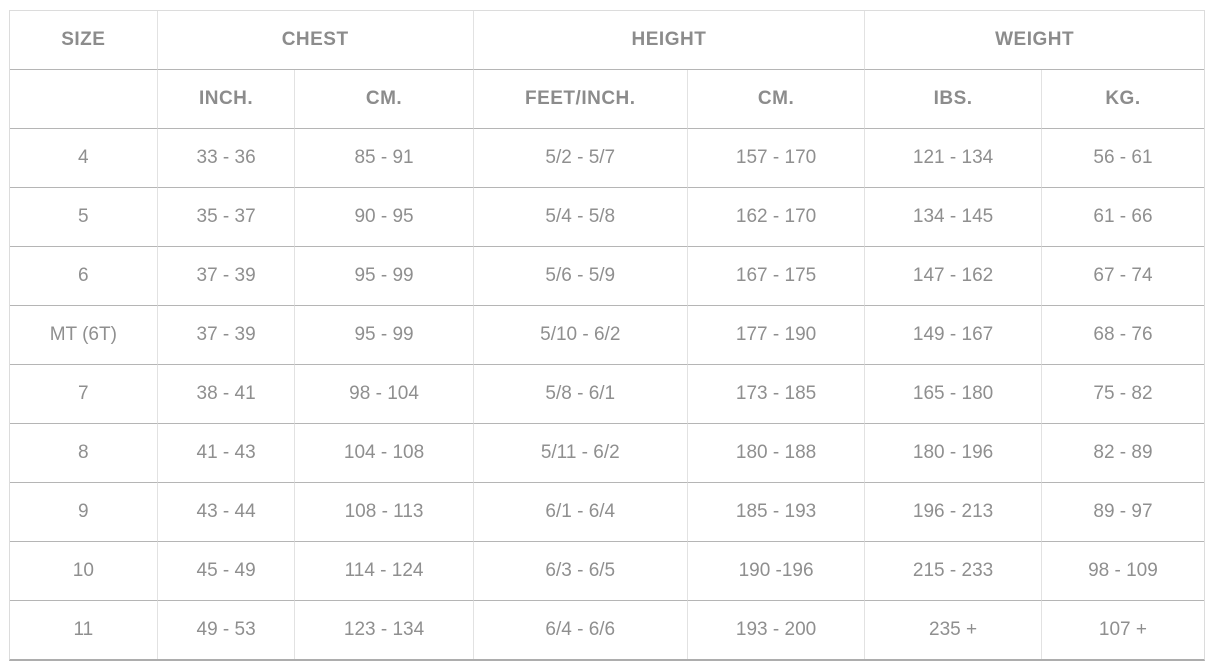 This screenshot has height=665, width=1214. I want to click on sub-header-row: INCH. CM. FEET/INCH. CM. IBS. KG., so click(607, 99).